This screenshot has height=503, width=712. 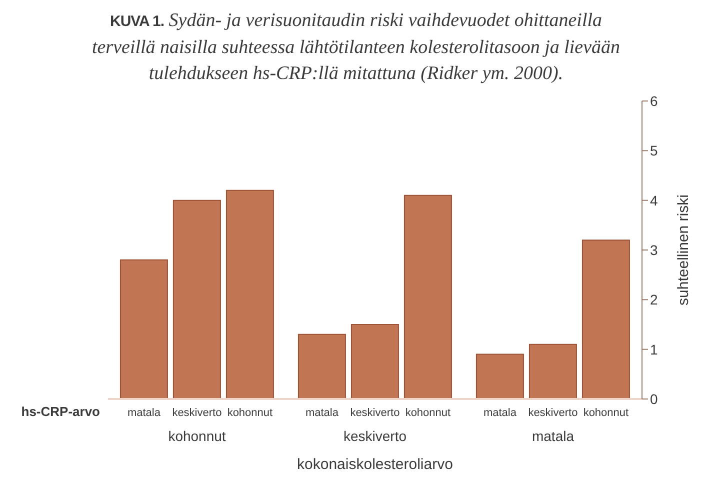 I want to click on y-tick-label: 3, so click(x=654, y=250).